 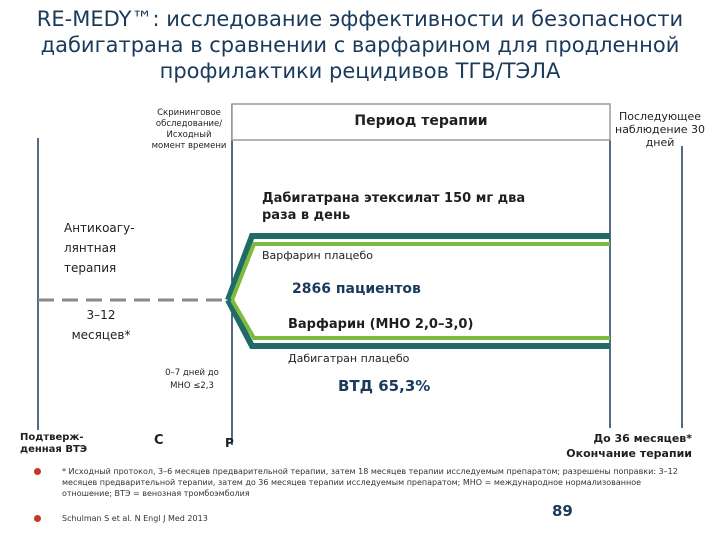 I want to click on warfarin-placebo-arm-line, so click(x=420, y=271).